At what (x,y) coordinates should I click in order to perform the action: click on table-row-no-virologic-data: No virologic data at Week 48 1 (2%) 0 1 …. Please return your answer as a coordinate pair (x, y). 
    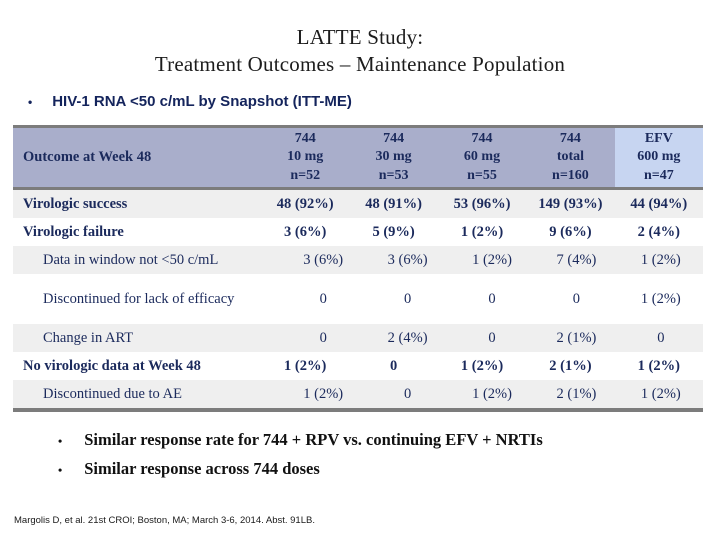
    Looking at the image, I should click on (358, 366).